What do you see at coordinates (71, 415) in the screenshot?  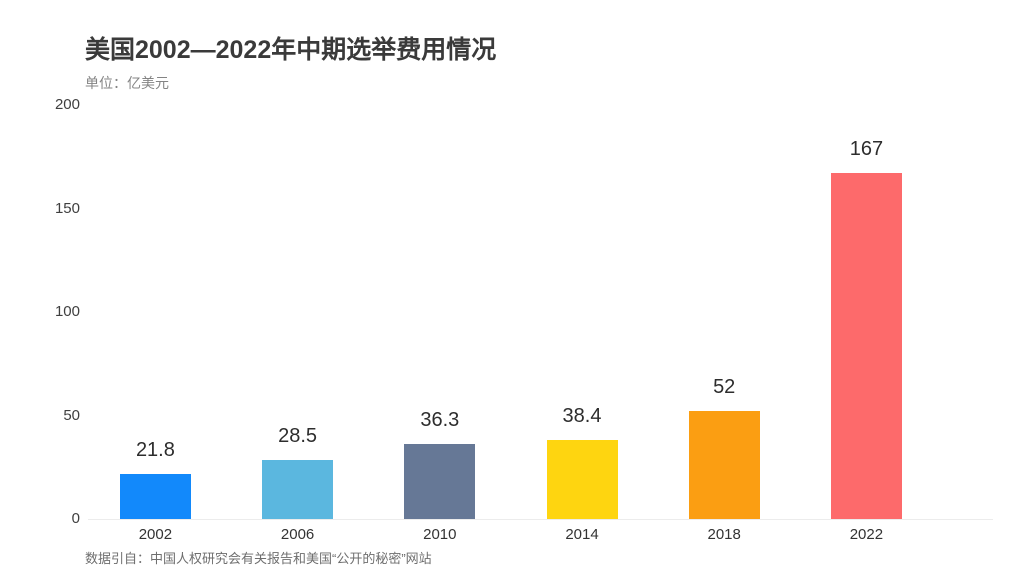 I see `y-axis-tick-label: 50` at bounding box center [71, 415].